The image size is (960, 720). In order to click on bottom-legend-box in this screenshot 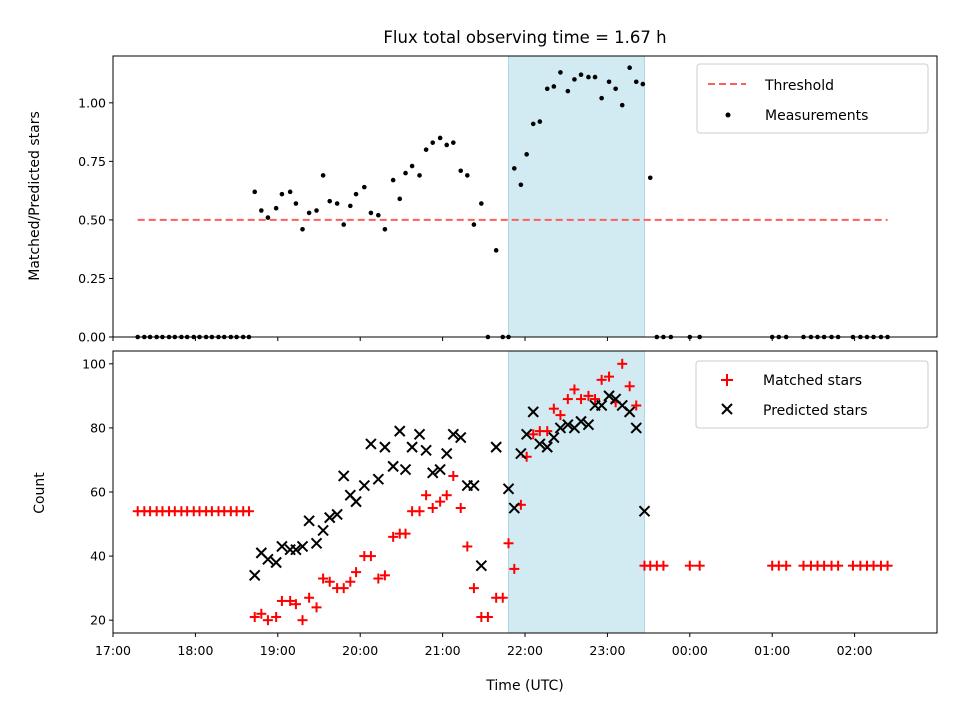, I will do `click(812, 394)`.